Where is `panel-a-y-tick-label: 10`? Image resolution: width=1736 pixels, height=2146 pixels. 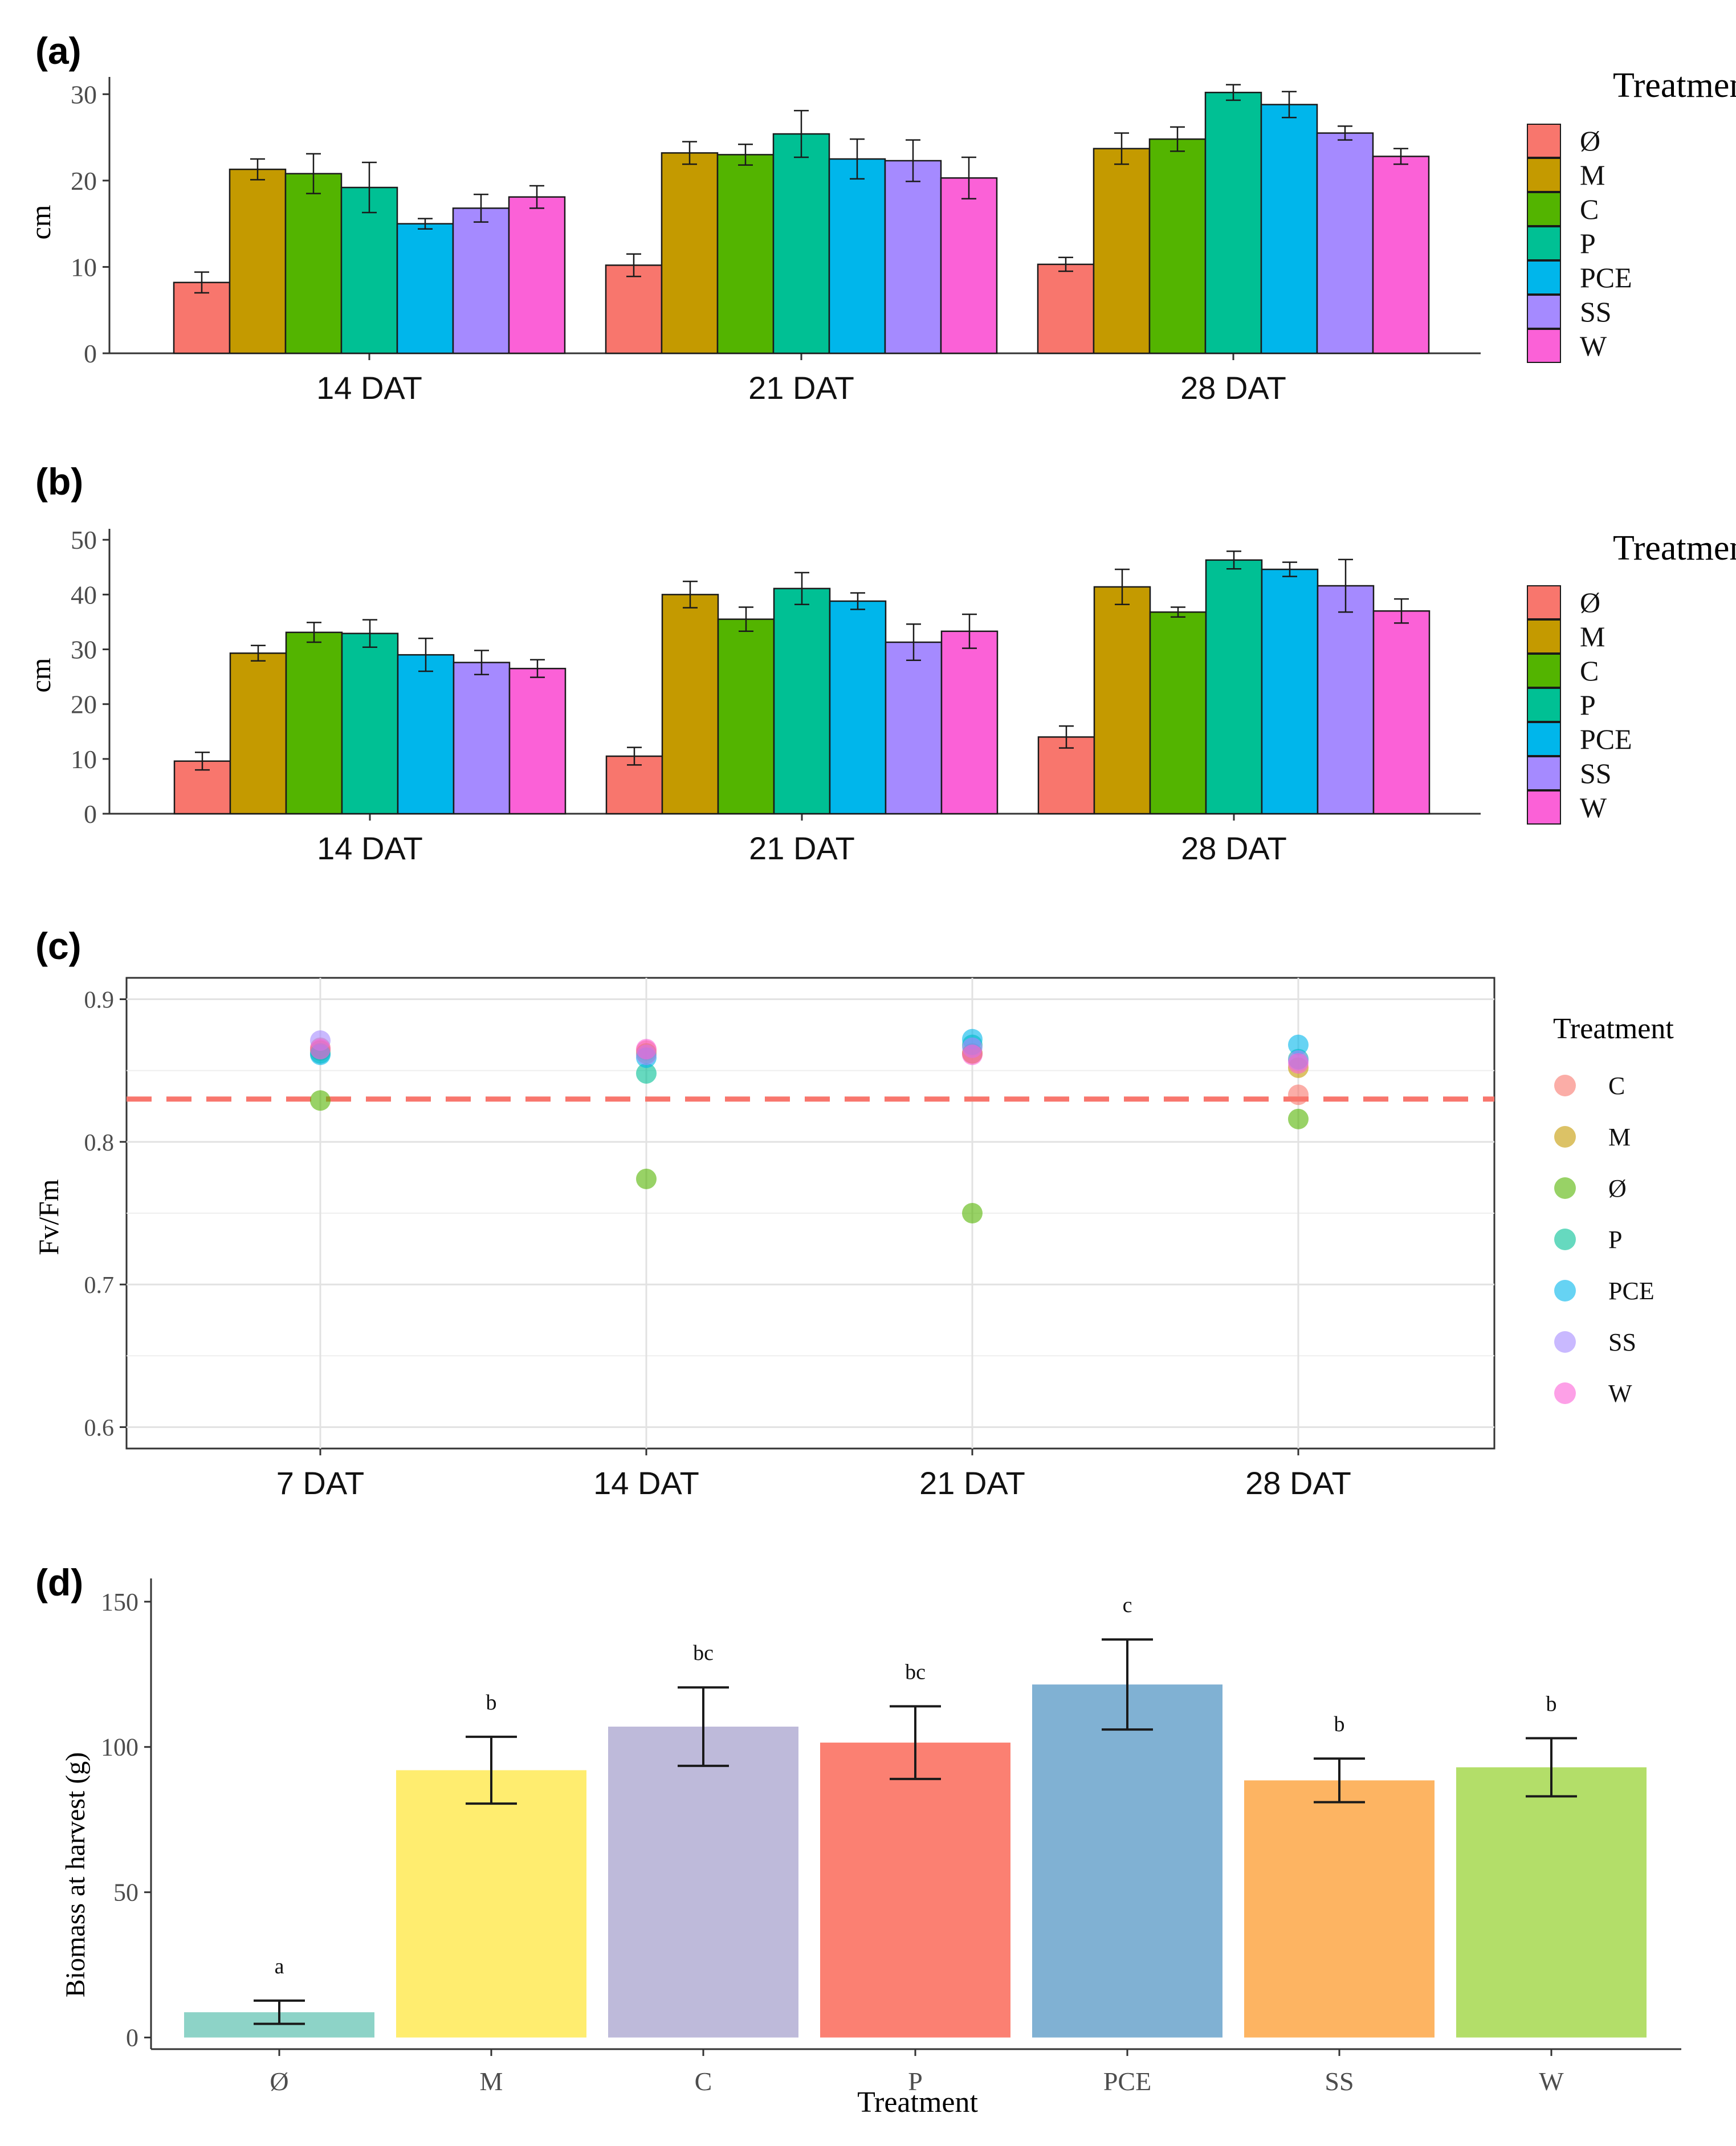
panel-a-y-tick-label: 10 is located at coordinates (84, 266).